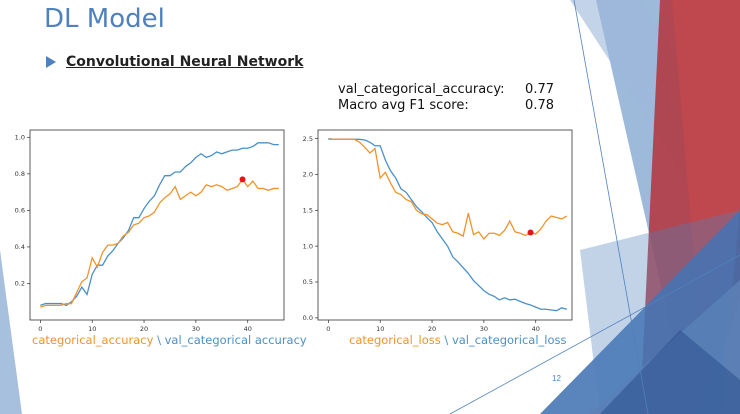 The image size is (740, 414). What do you see at coordinates (93, 340) in the screenshot?
I see `legend-train-accuracy: categorical_accuracy` at bounding box center [93, 340].